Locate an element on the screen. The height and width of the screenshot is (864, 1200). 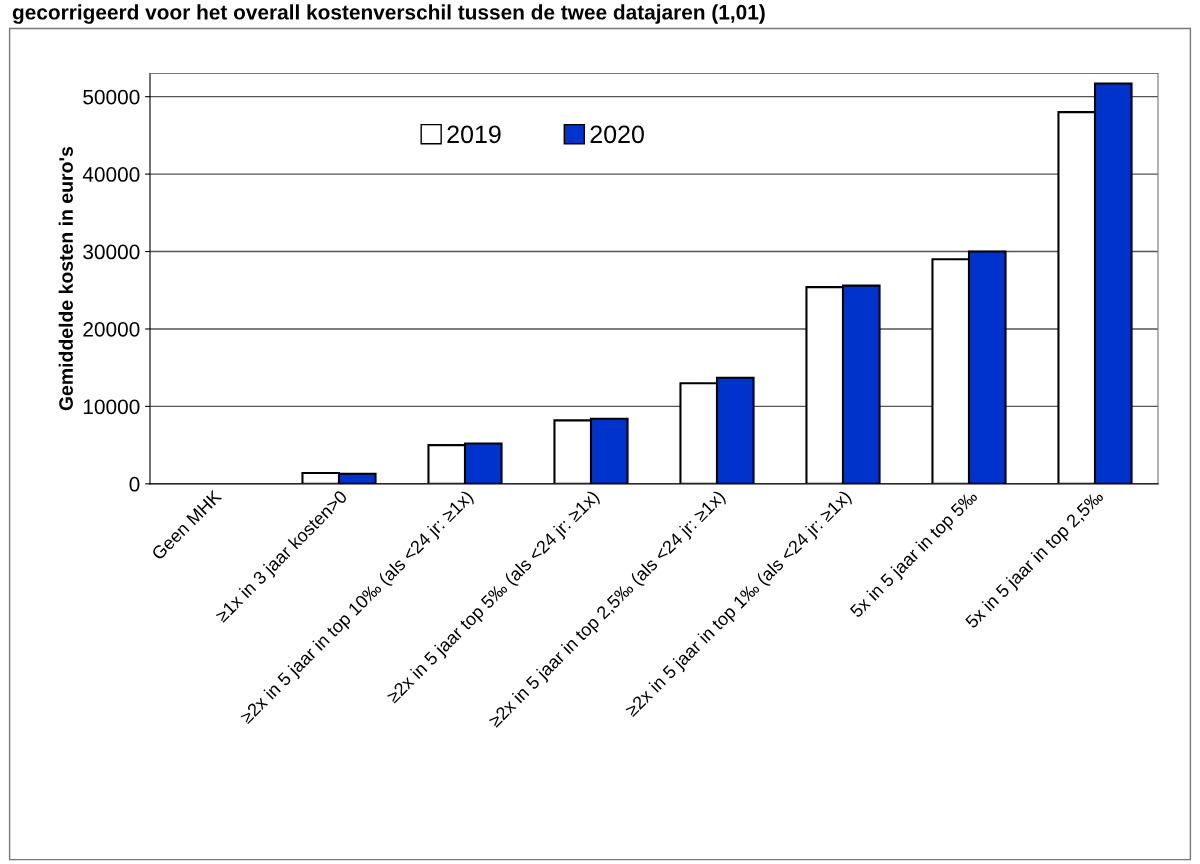
legend-label: 2019 is located at coordinates (474, 134).